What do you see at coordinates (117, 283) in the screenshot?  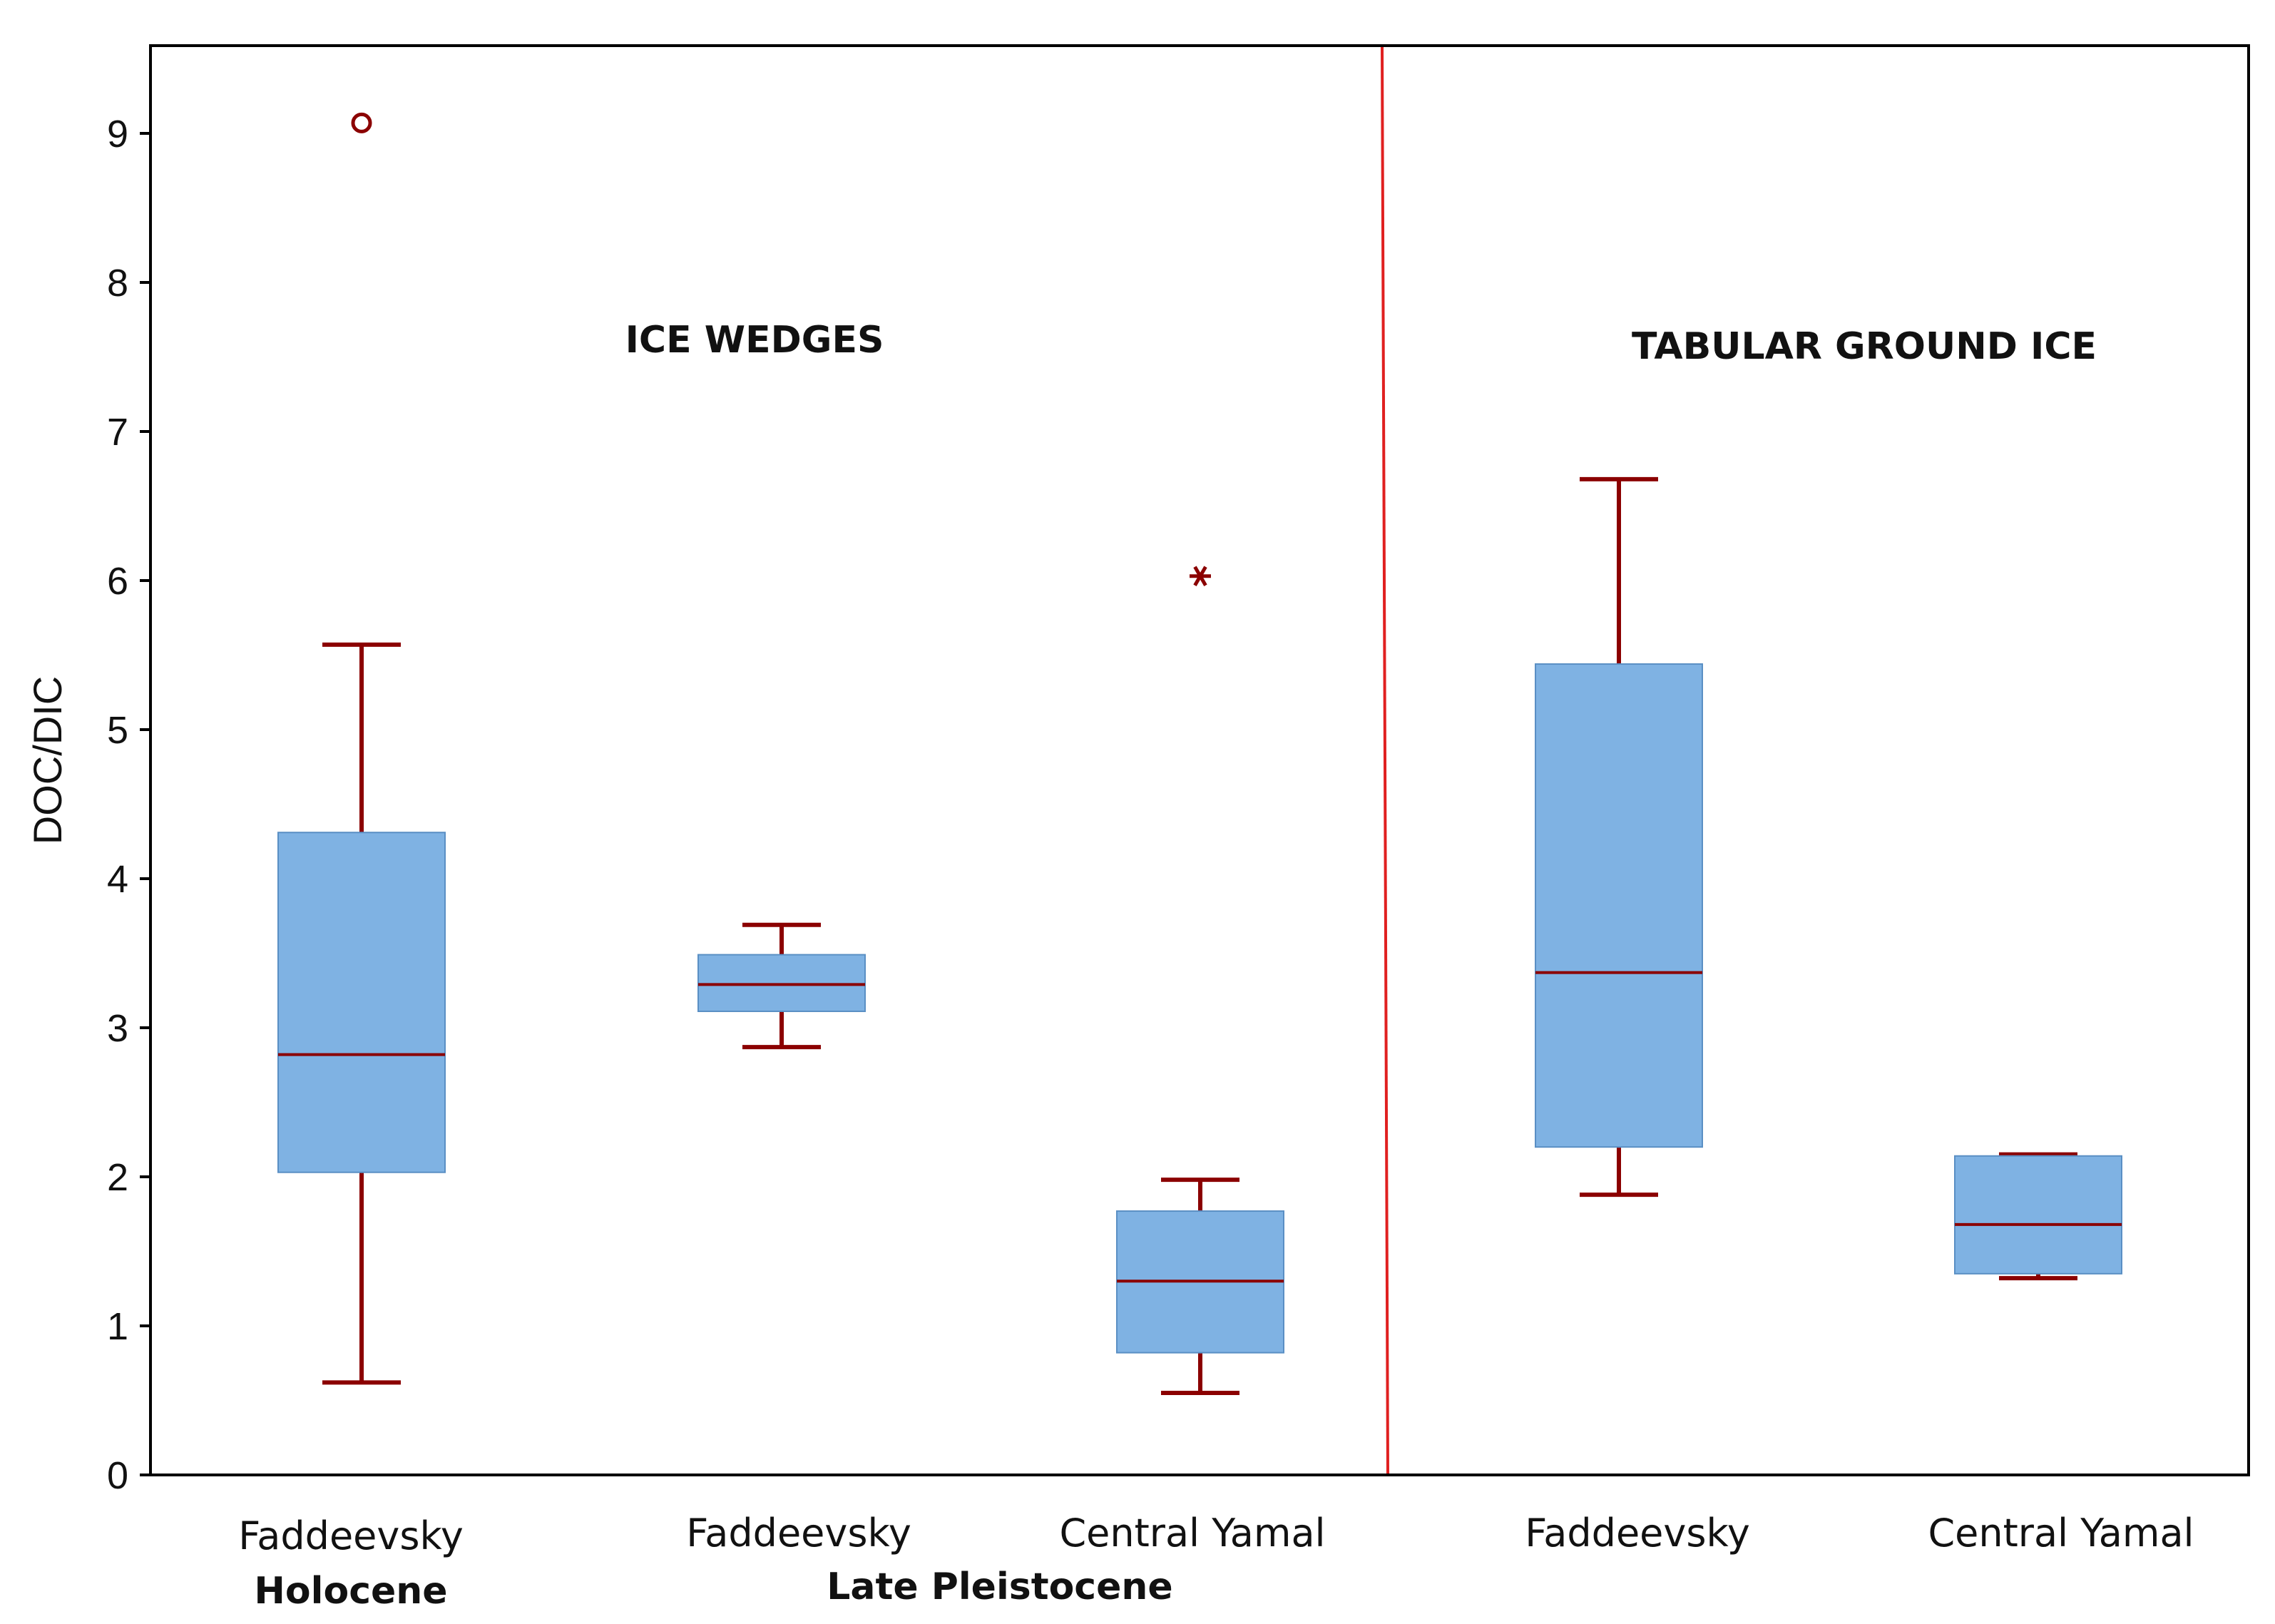 I see `y-tick-label-8: 8` at bounding box center [117, 283].